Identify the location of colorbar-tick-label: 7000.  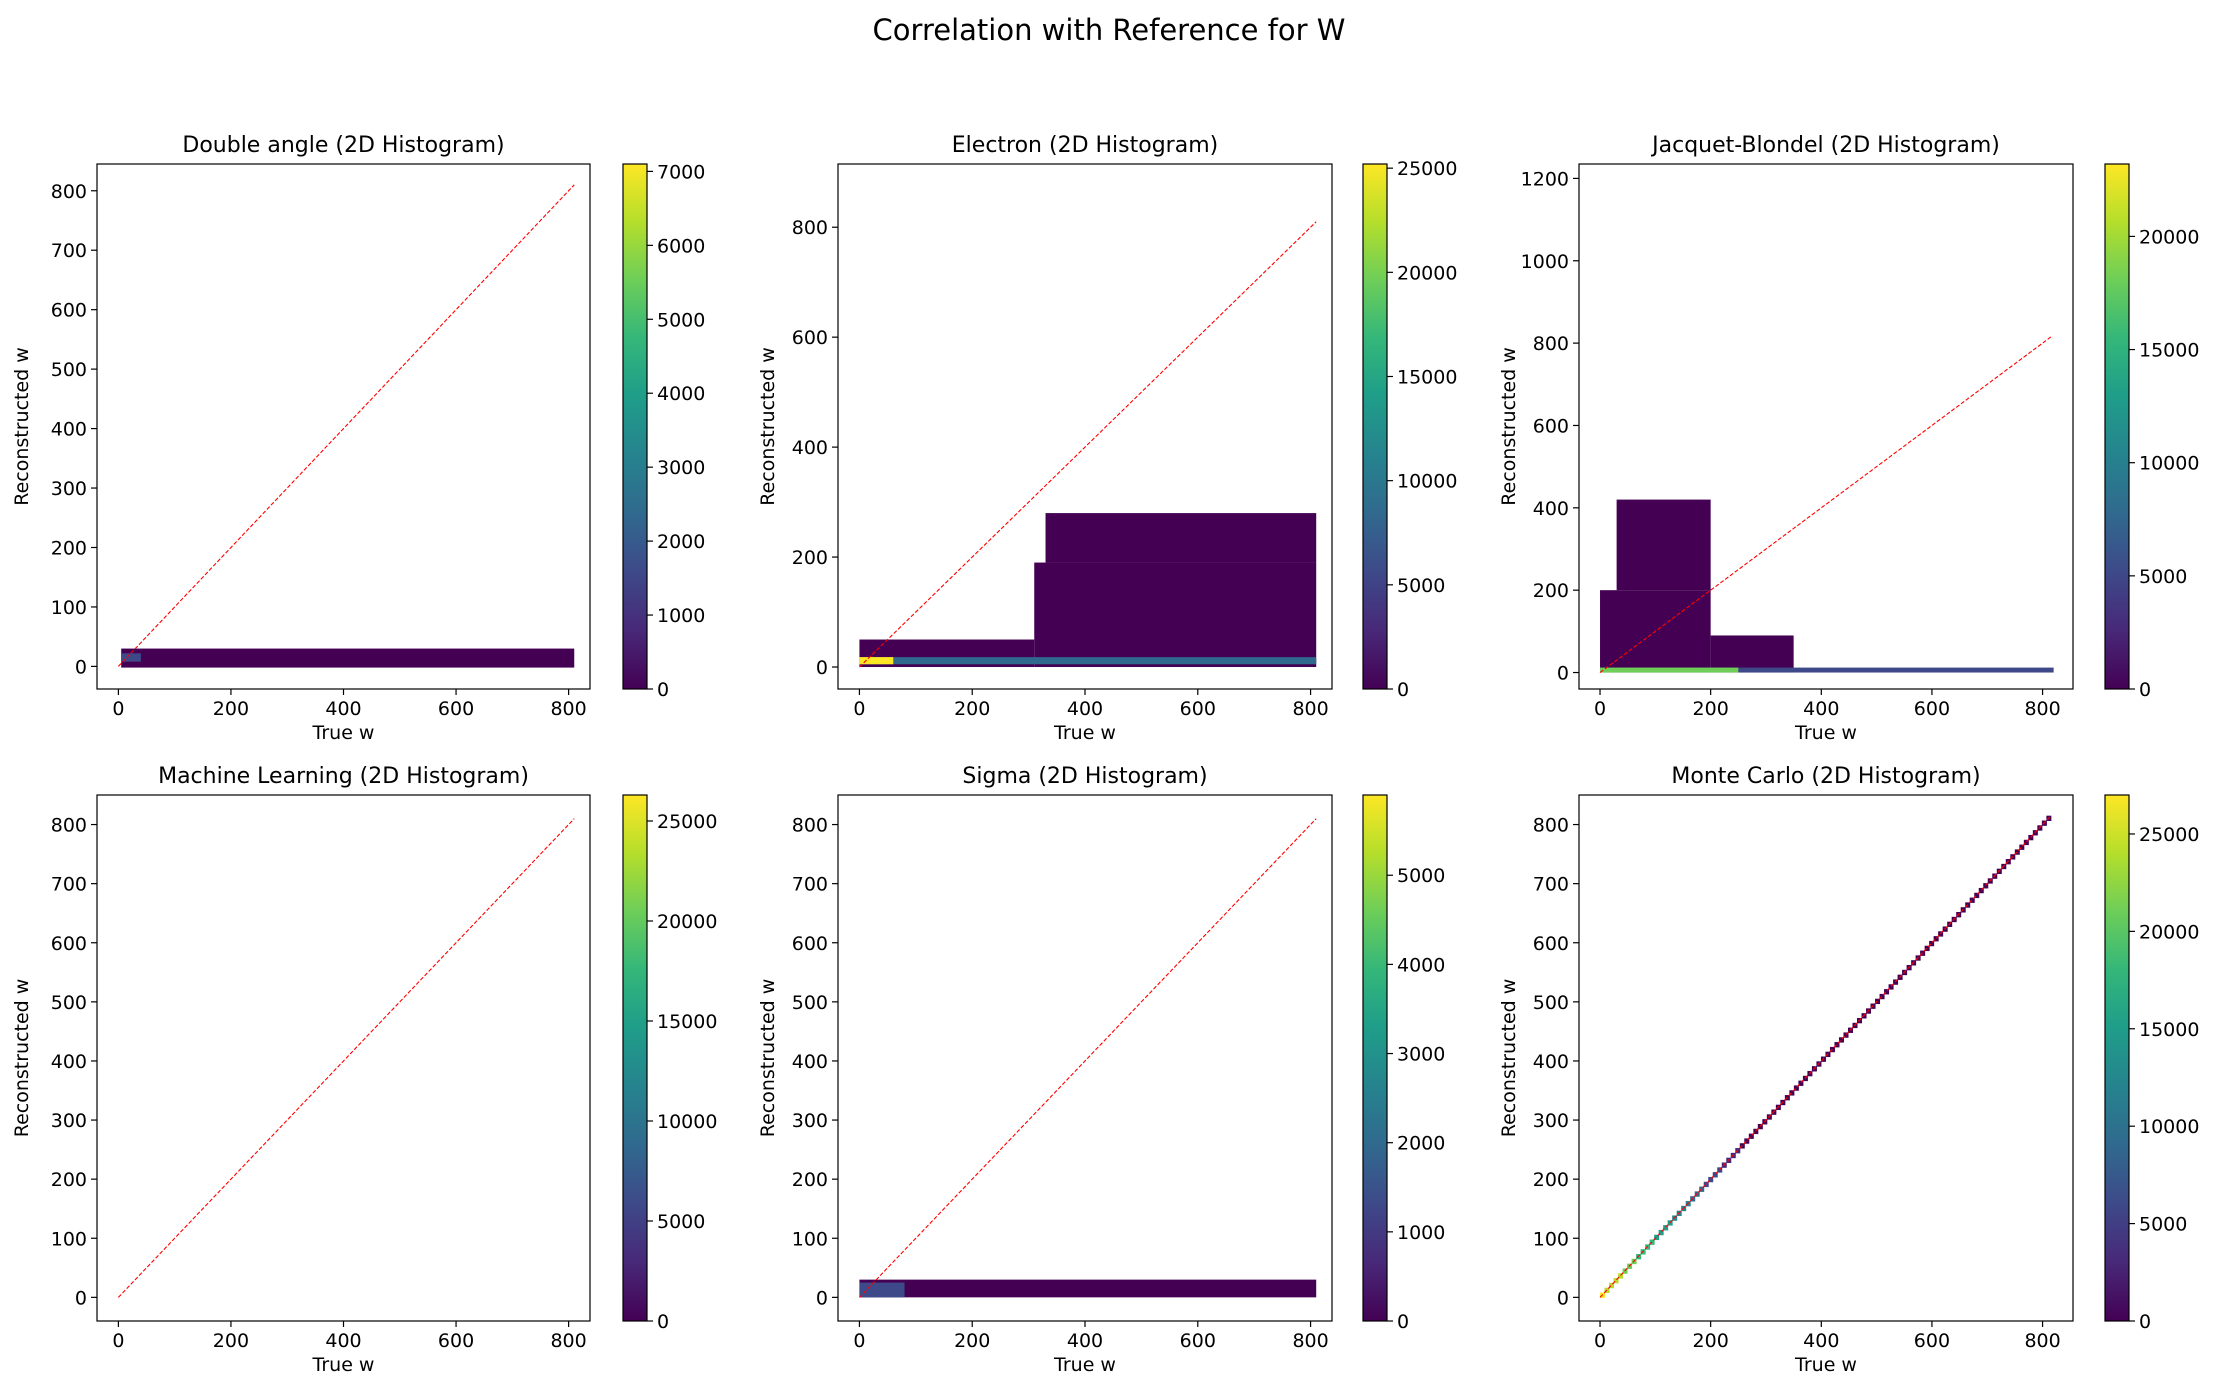
(681, 172).